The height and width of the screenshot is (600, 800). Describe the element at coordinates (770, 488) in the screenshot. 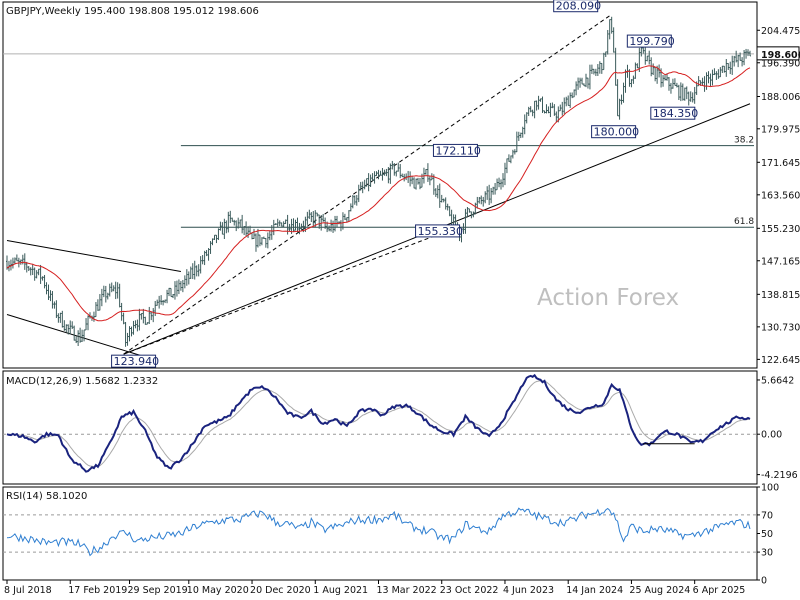

I see `rsi-axis-label: 100` at that location.